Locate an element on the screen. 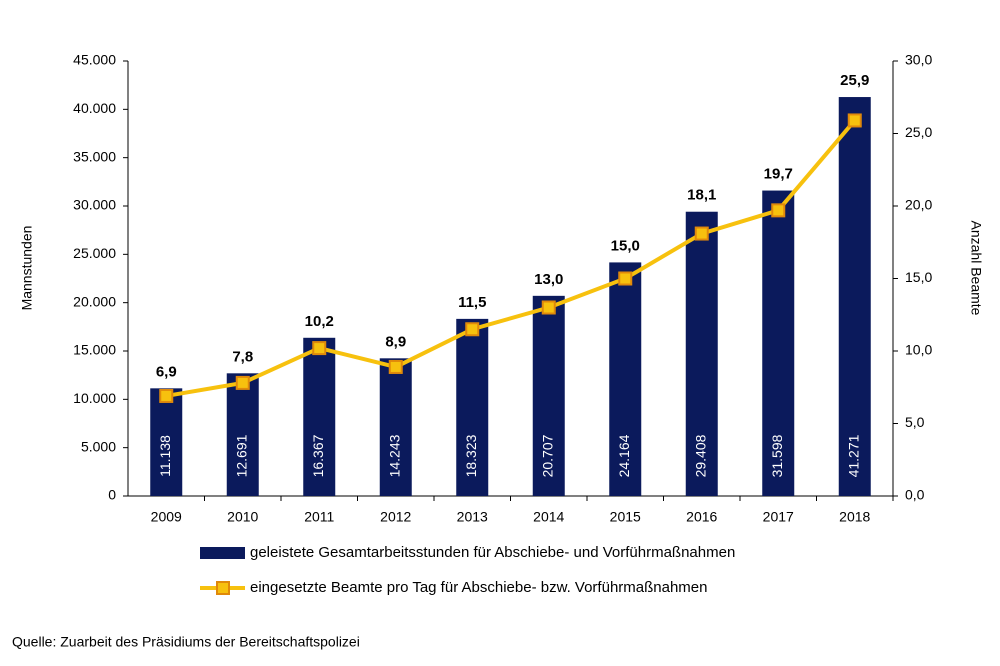  y2-tick-label: 10,0 is located at coordinates (918, 350).